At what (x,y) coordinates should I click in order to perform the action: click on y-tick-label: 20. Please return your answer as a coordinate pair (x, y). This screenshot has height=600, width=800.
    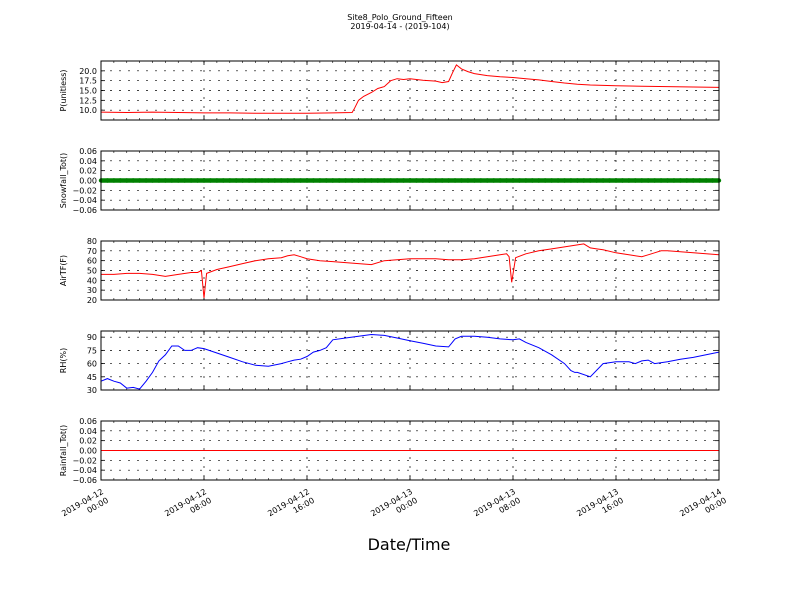
    Looking at the image, I should click on (92, 300).